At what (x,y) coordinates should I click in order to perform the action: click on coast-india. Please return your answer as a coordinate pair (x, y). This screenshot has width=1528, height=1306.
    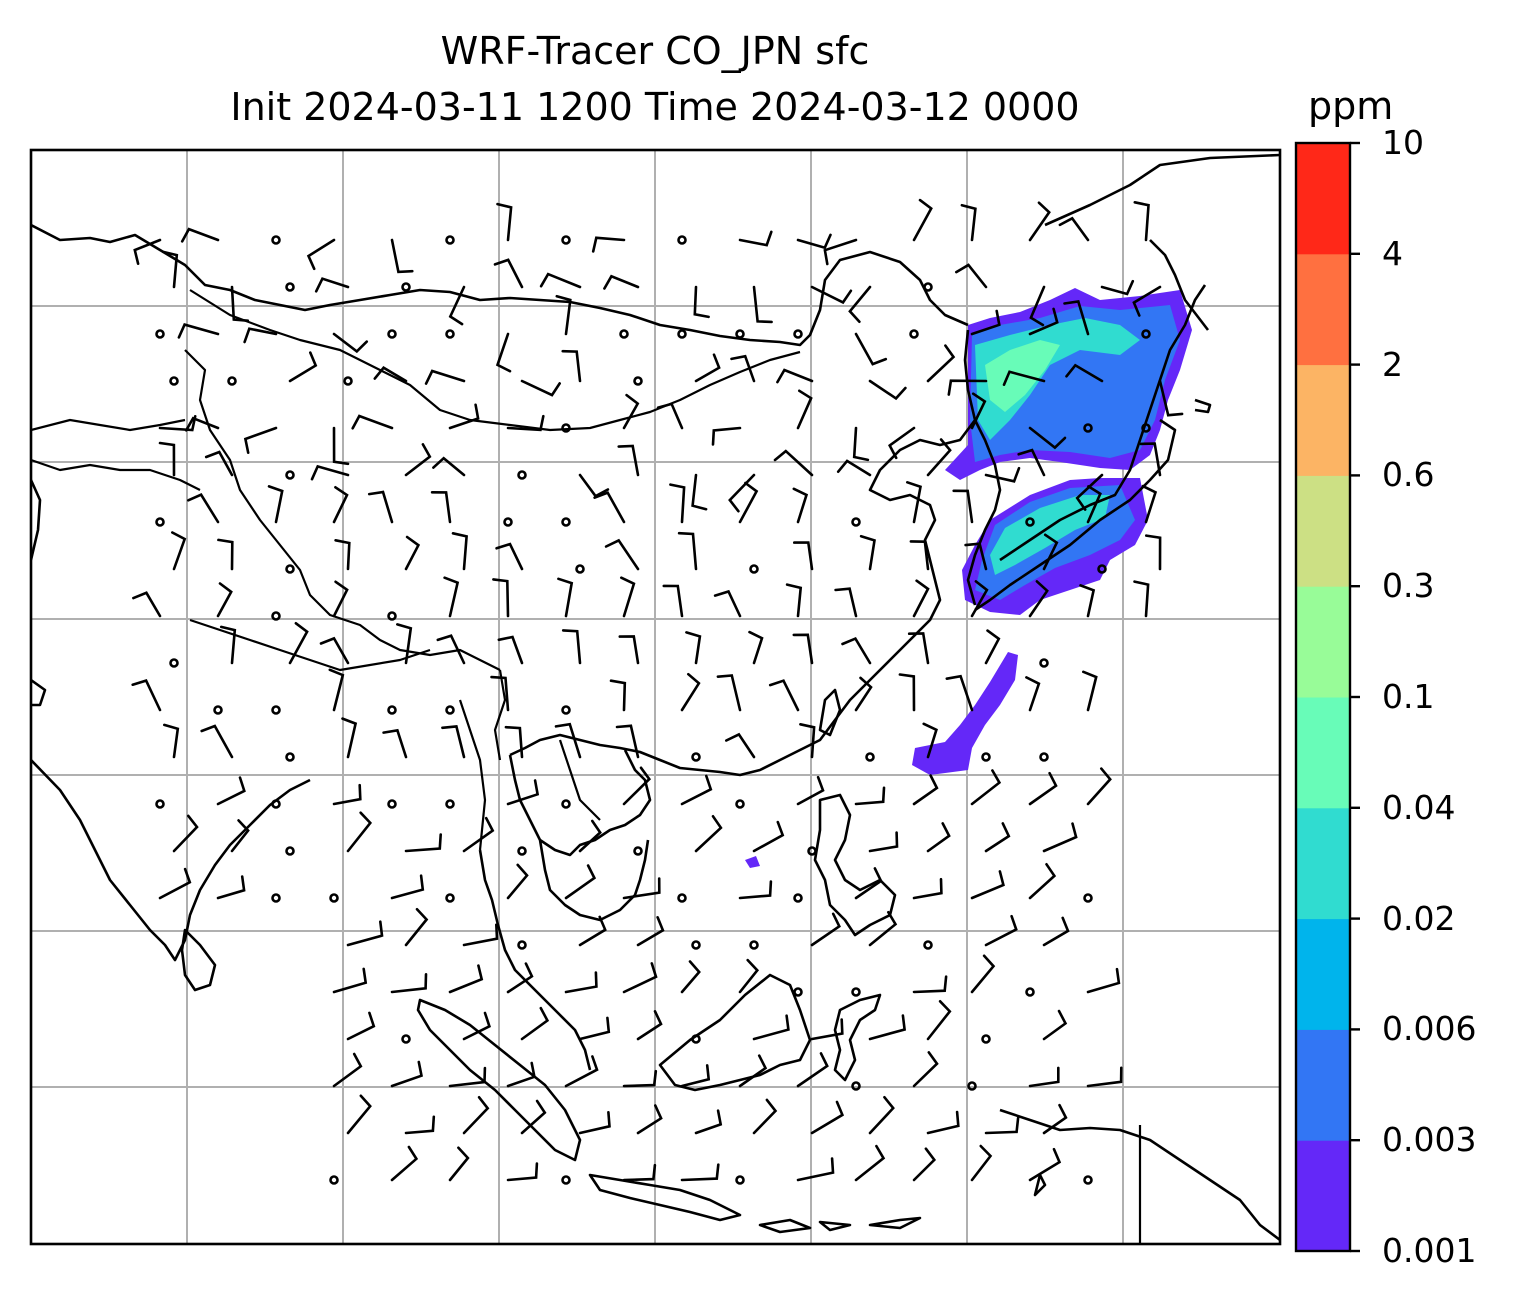
    Looking at the image, I should click on (171, 735).